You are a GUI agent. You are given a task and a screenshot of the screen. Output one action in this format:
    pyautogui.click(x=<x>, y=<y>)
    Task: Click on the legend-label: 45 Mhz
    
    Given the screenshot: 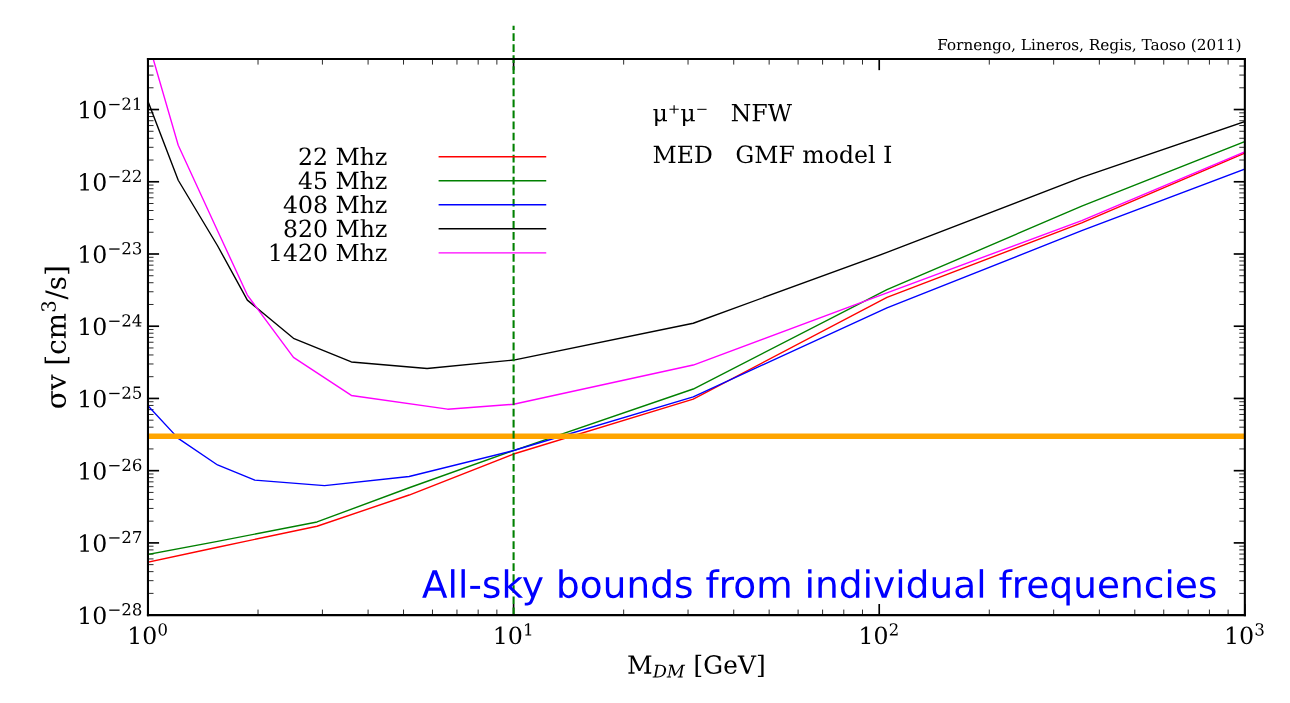 What is the action you would take?
    pyautogui.click(x=342, y=180)
    